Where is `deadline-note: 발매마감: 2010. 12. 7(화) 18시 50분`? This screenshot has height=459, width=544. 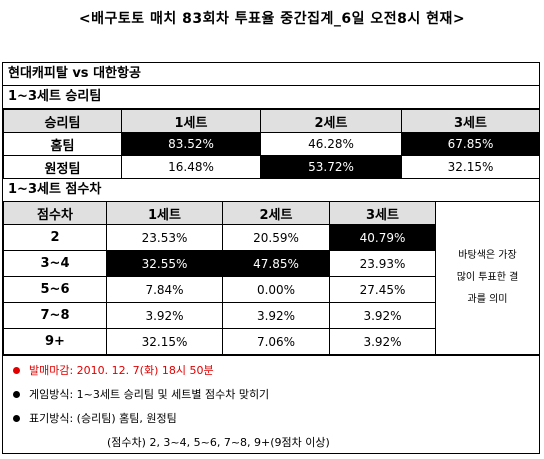 deadline-note: 발매마감: 2010. 12. 7(화) 18시 50분 is located at coordinates (113, 370).